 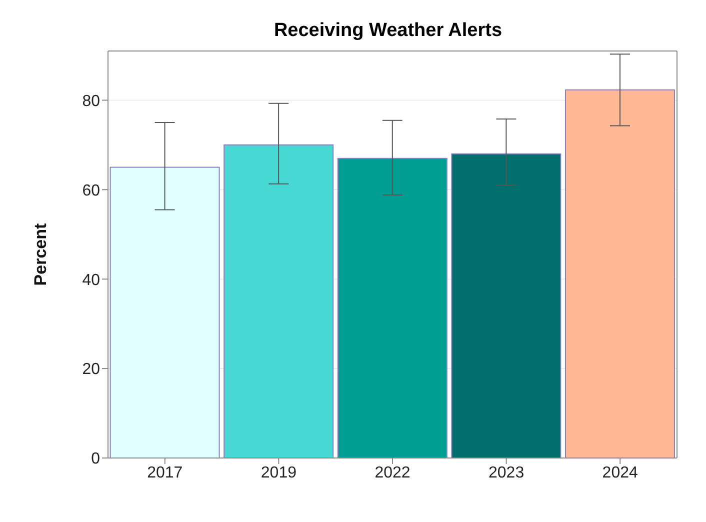 I want to click on y-tick-label: 0, so click(x=95, y=459).